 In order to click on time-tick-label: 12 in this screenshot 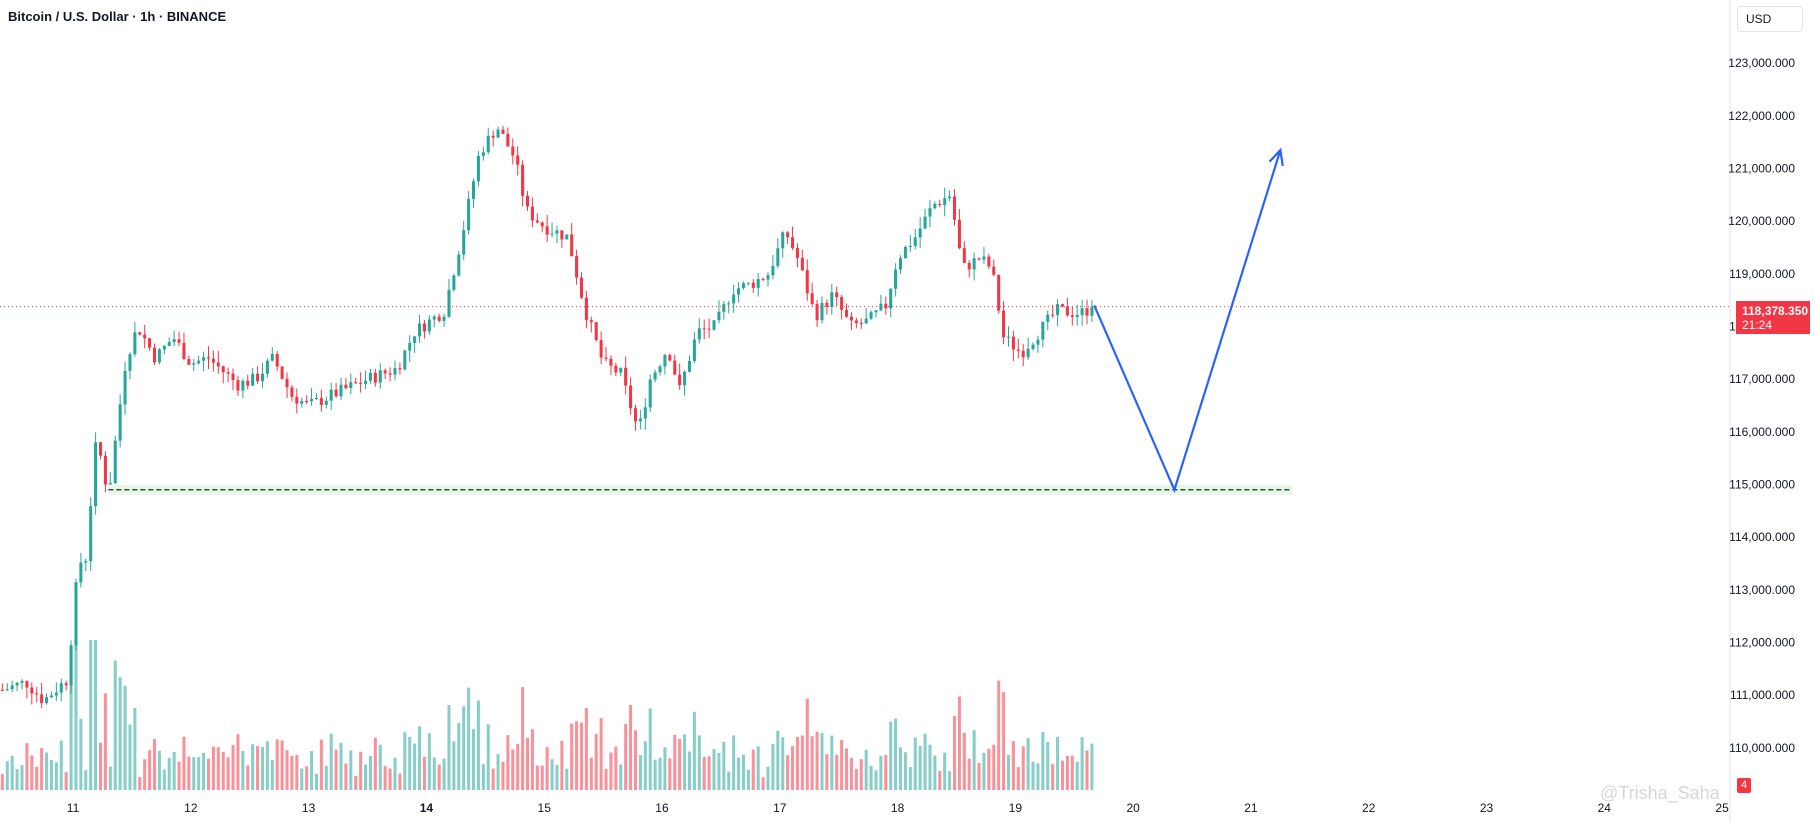, I will do `click(191, 808)`.